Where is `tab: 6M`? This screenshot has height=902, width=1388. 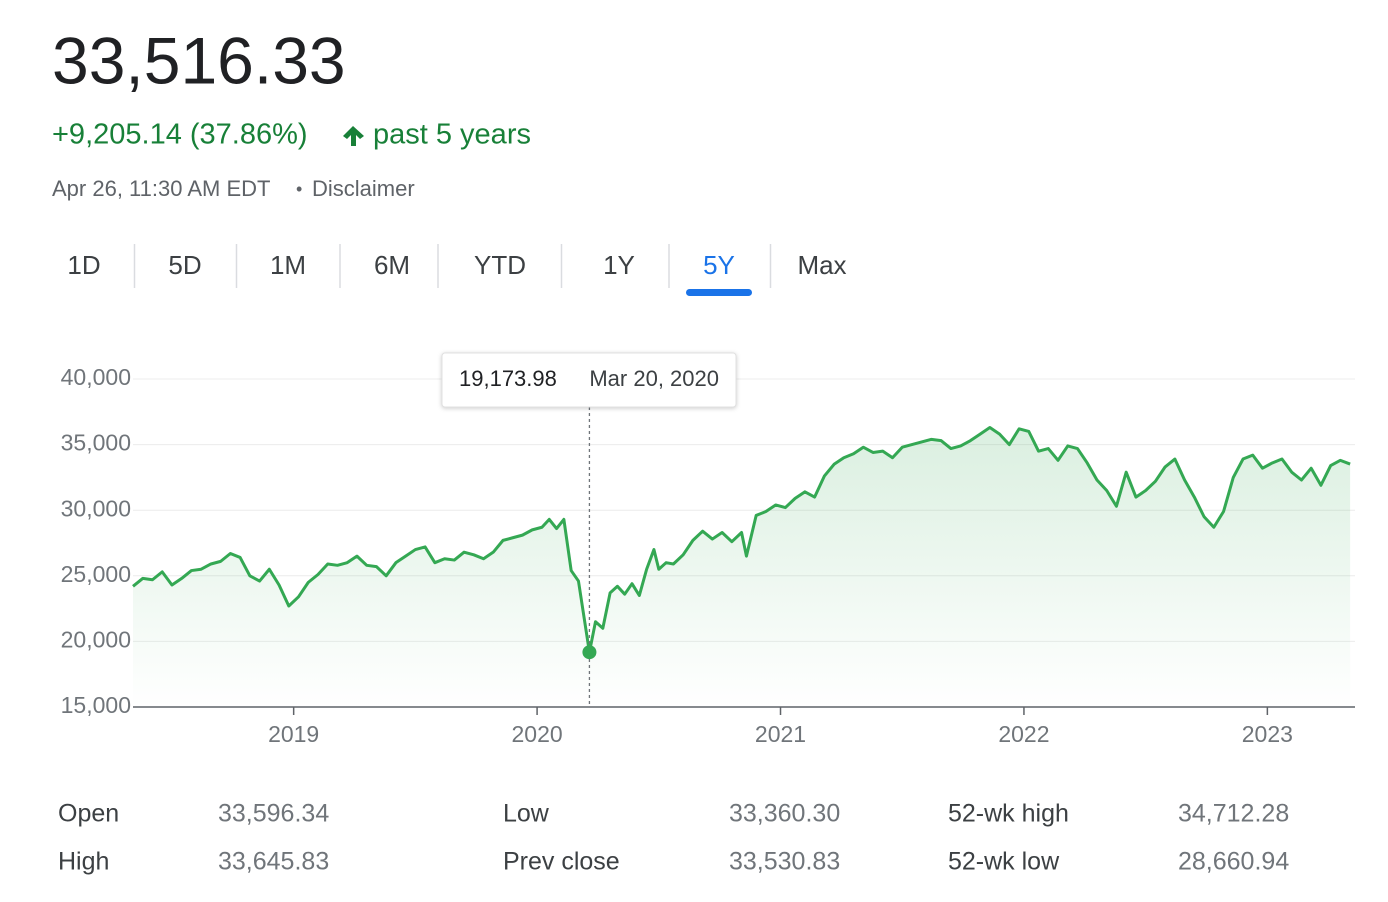 tab: 6M is located at coordinates (392, 265).